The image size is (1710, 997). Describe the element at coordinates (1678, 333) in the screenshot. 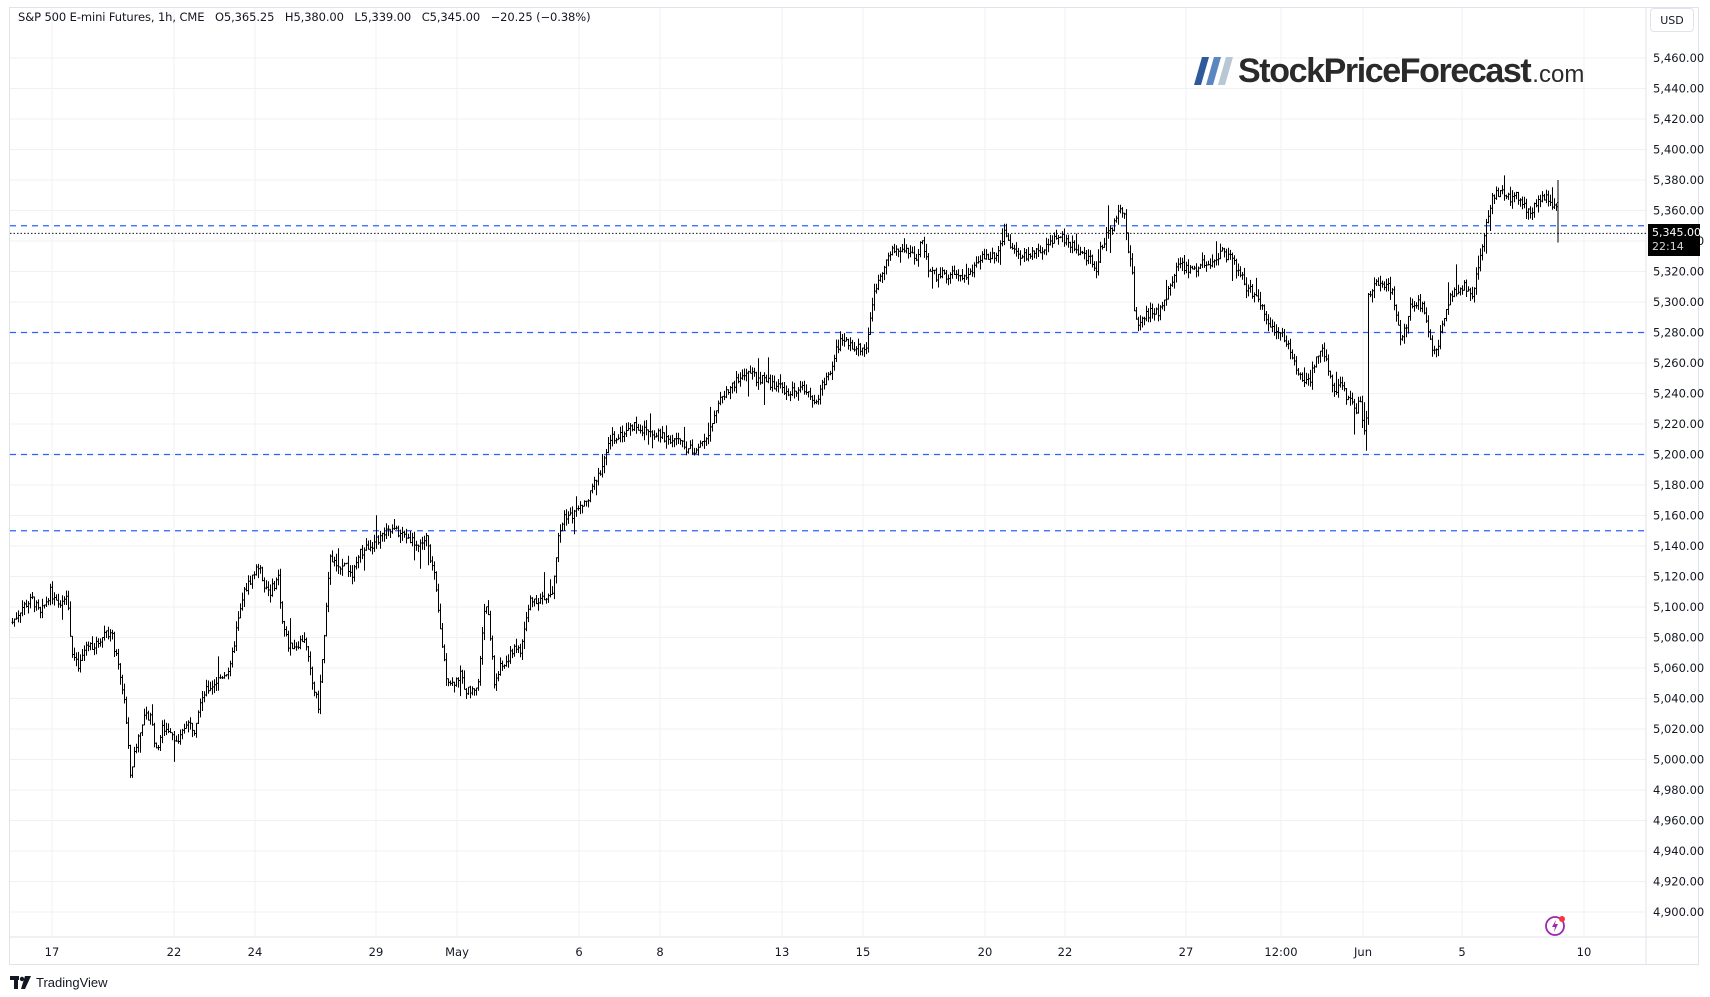

I see `price-tick: 5,280.00` at that location.